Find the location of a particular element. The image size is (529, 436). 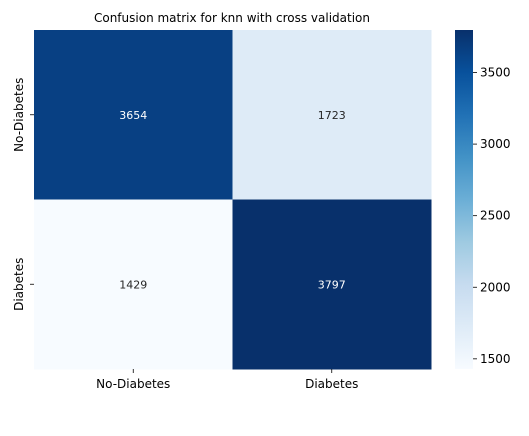

heatmap-cell-value: 1723 is located at coordinates (332, 115).